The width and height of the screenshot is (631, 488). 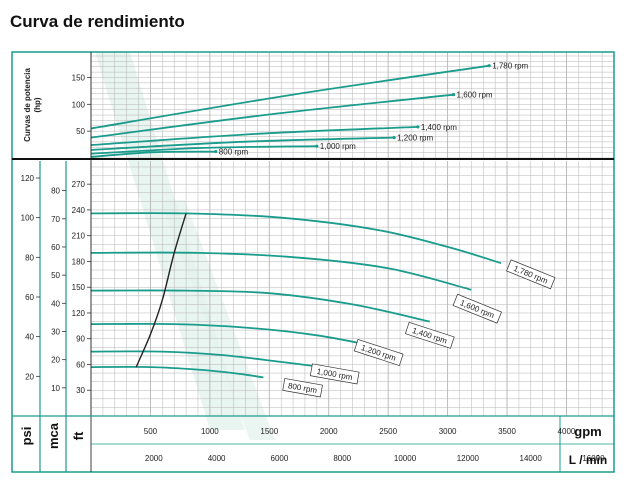 I want to click on ft-y-tick-label: 90, so click(x=80, y=339).